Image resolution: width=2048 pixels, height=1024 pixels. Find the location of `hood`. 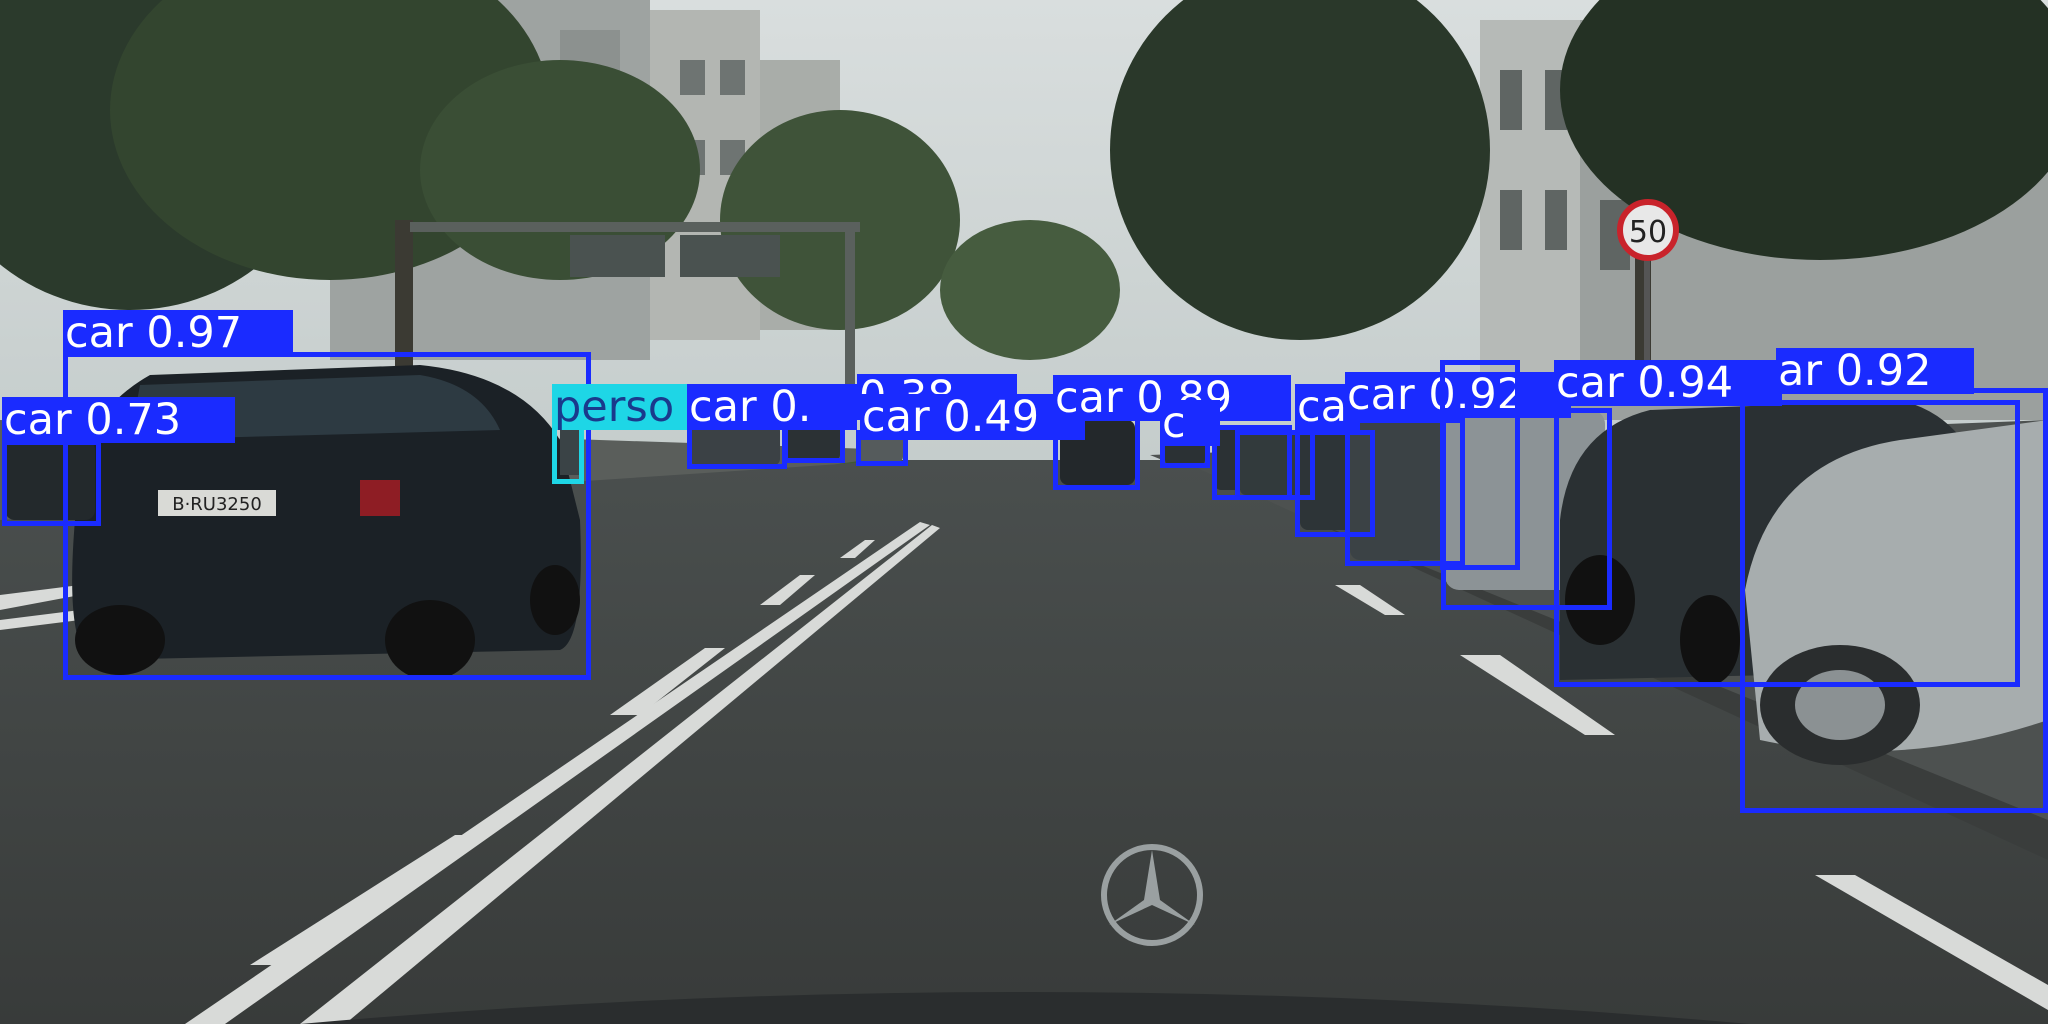

hood is located at coordinates (1025, 1008).